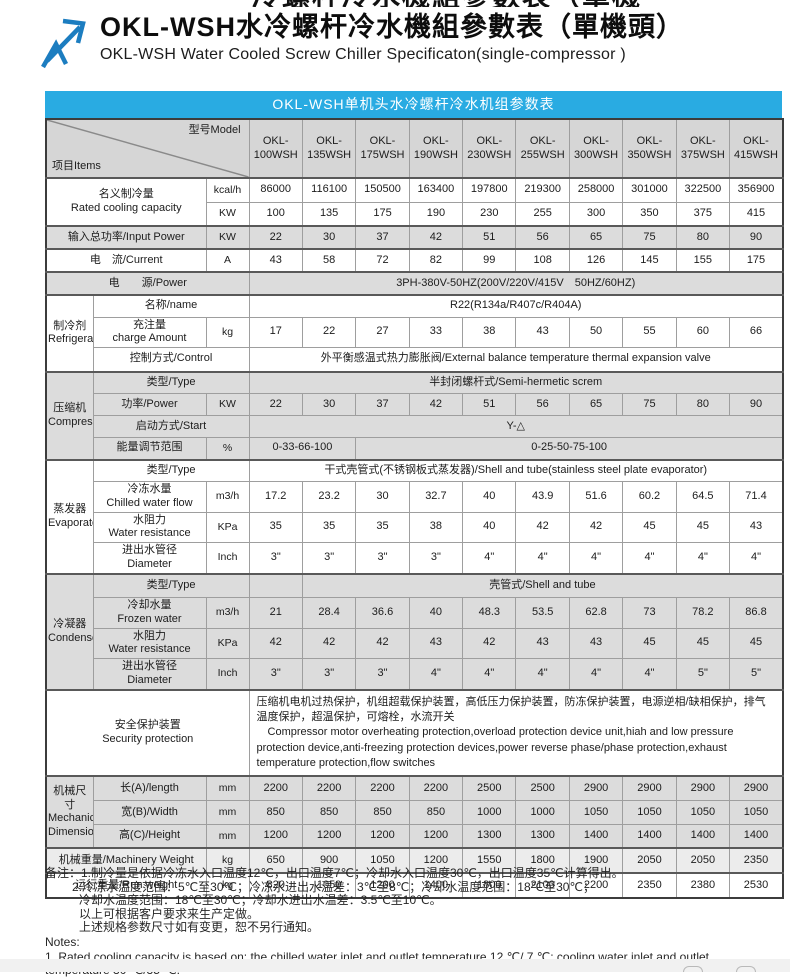  I want to click on value-cell: 2100, so click(542, 885).